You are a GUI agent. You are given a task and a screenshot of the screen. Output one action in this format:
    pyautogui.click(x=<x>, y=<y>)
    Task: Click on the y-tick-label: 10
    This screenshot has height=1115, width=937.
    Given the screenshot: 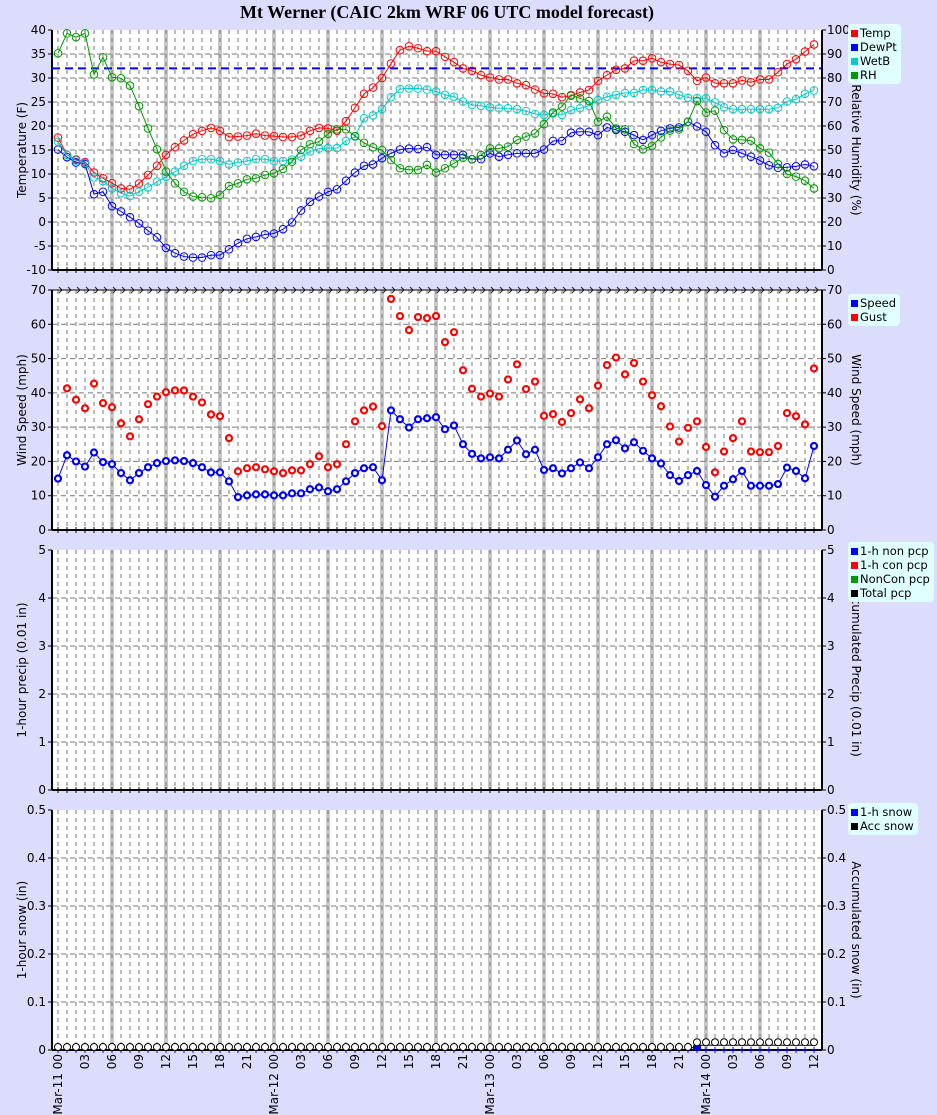 What is the action you would take?
    pyautogui.click(x=38, y=496)
    